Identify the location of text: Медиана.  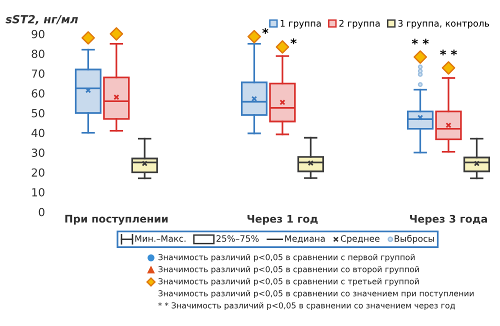
(305, 239).